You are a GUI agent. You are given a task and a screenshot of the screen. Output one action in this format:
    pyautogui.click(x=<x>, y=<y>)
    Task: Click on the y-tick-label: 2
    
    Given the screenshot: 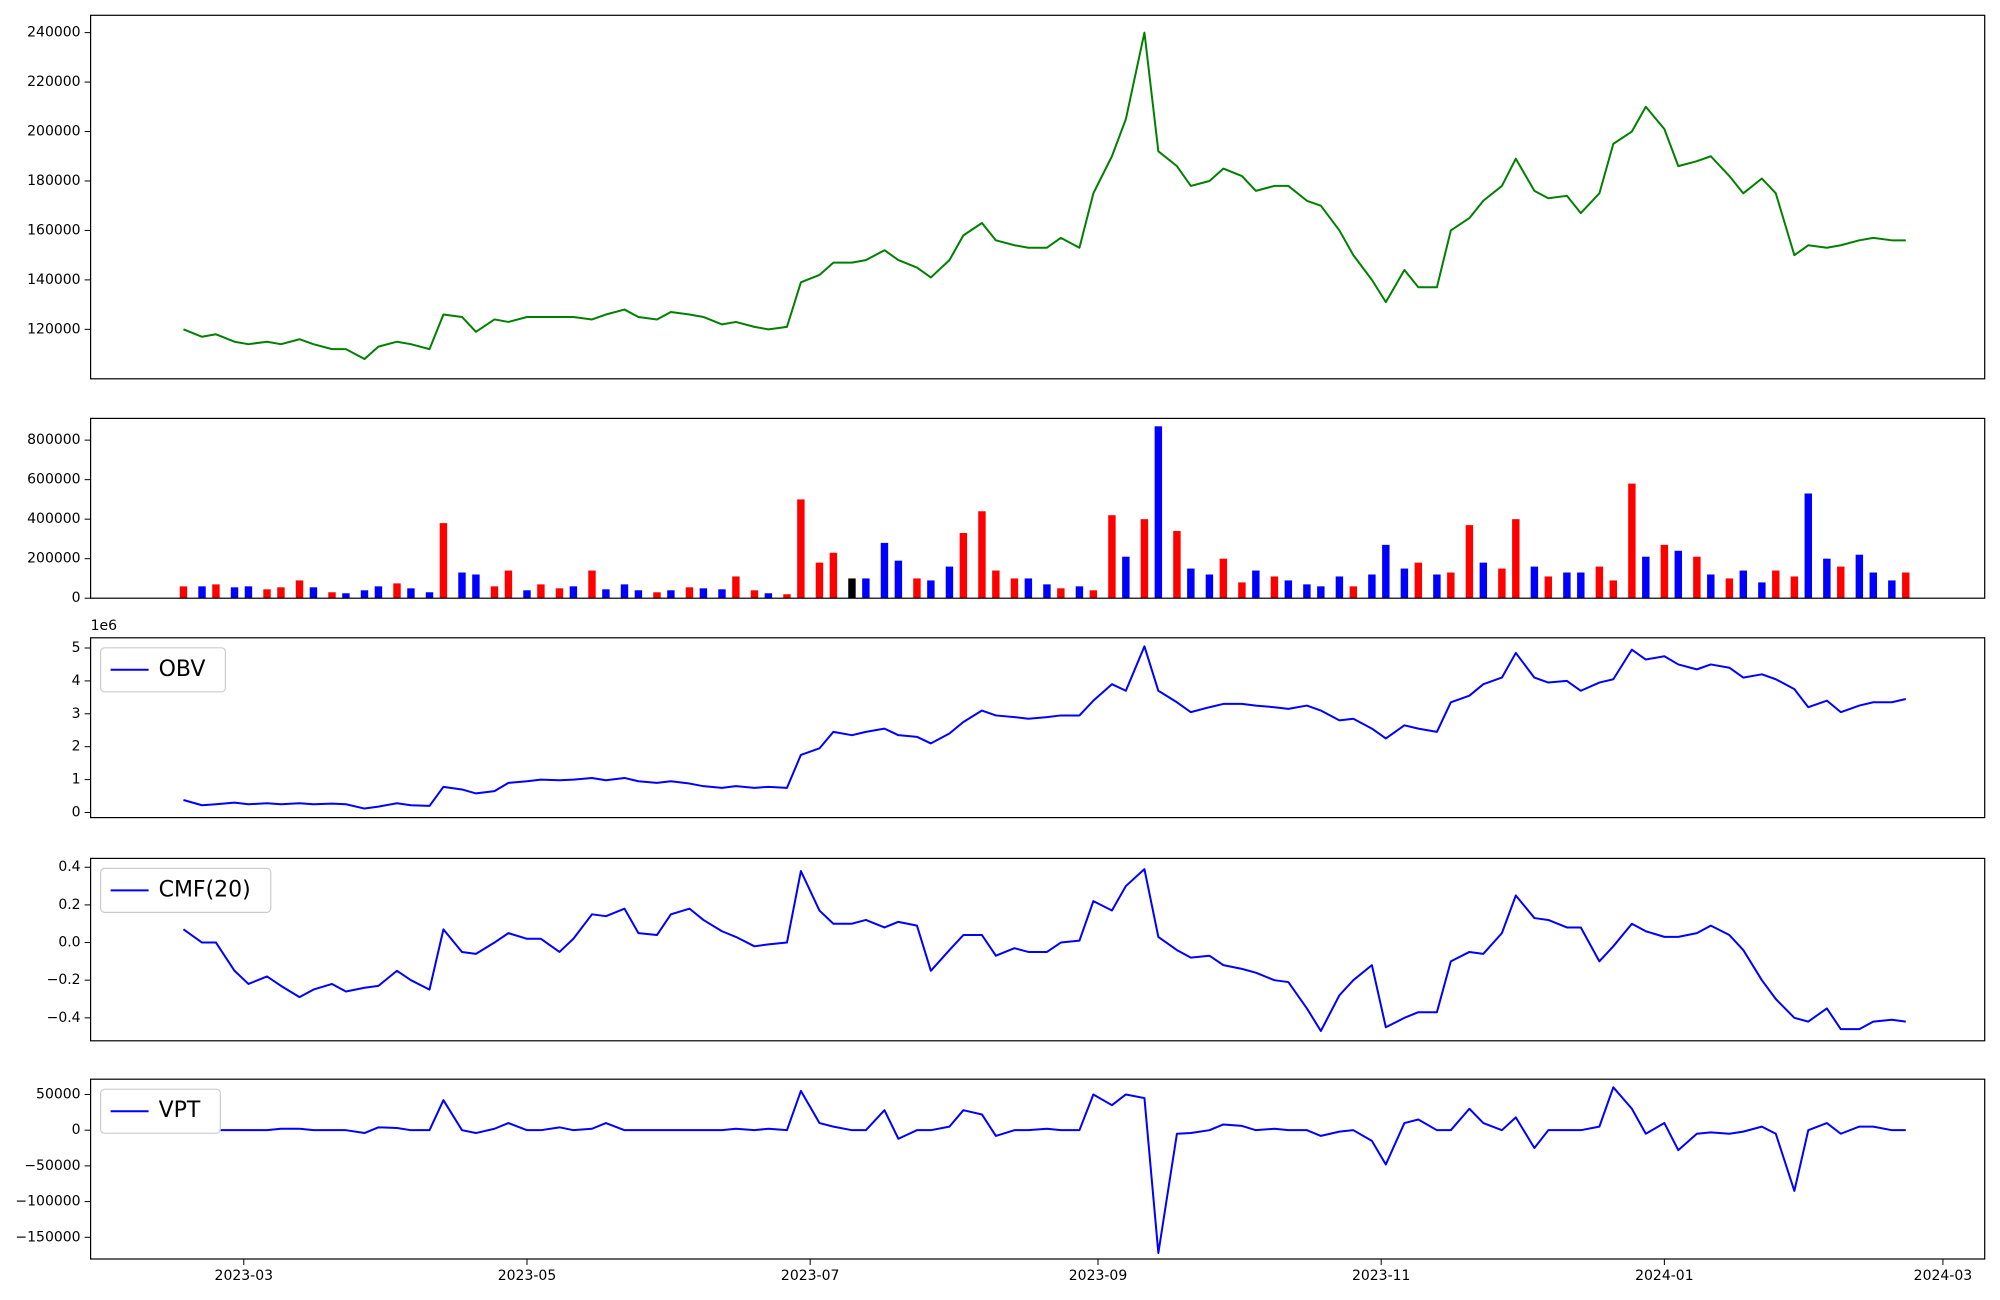 What is the action you would take?
    pyautogui.click(x=76, y=747)
    